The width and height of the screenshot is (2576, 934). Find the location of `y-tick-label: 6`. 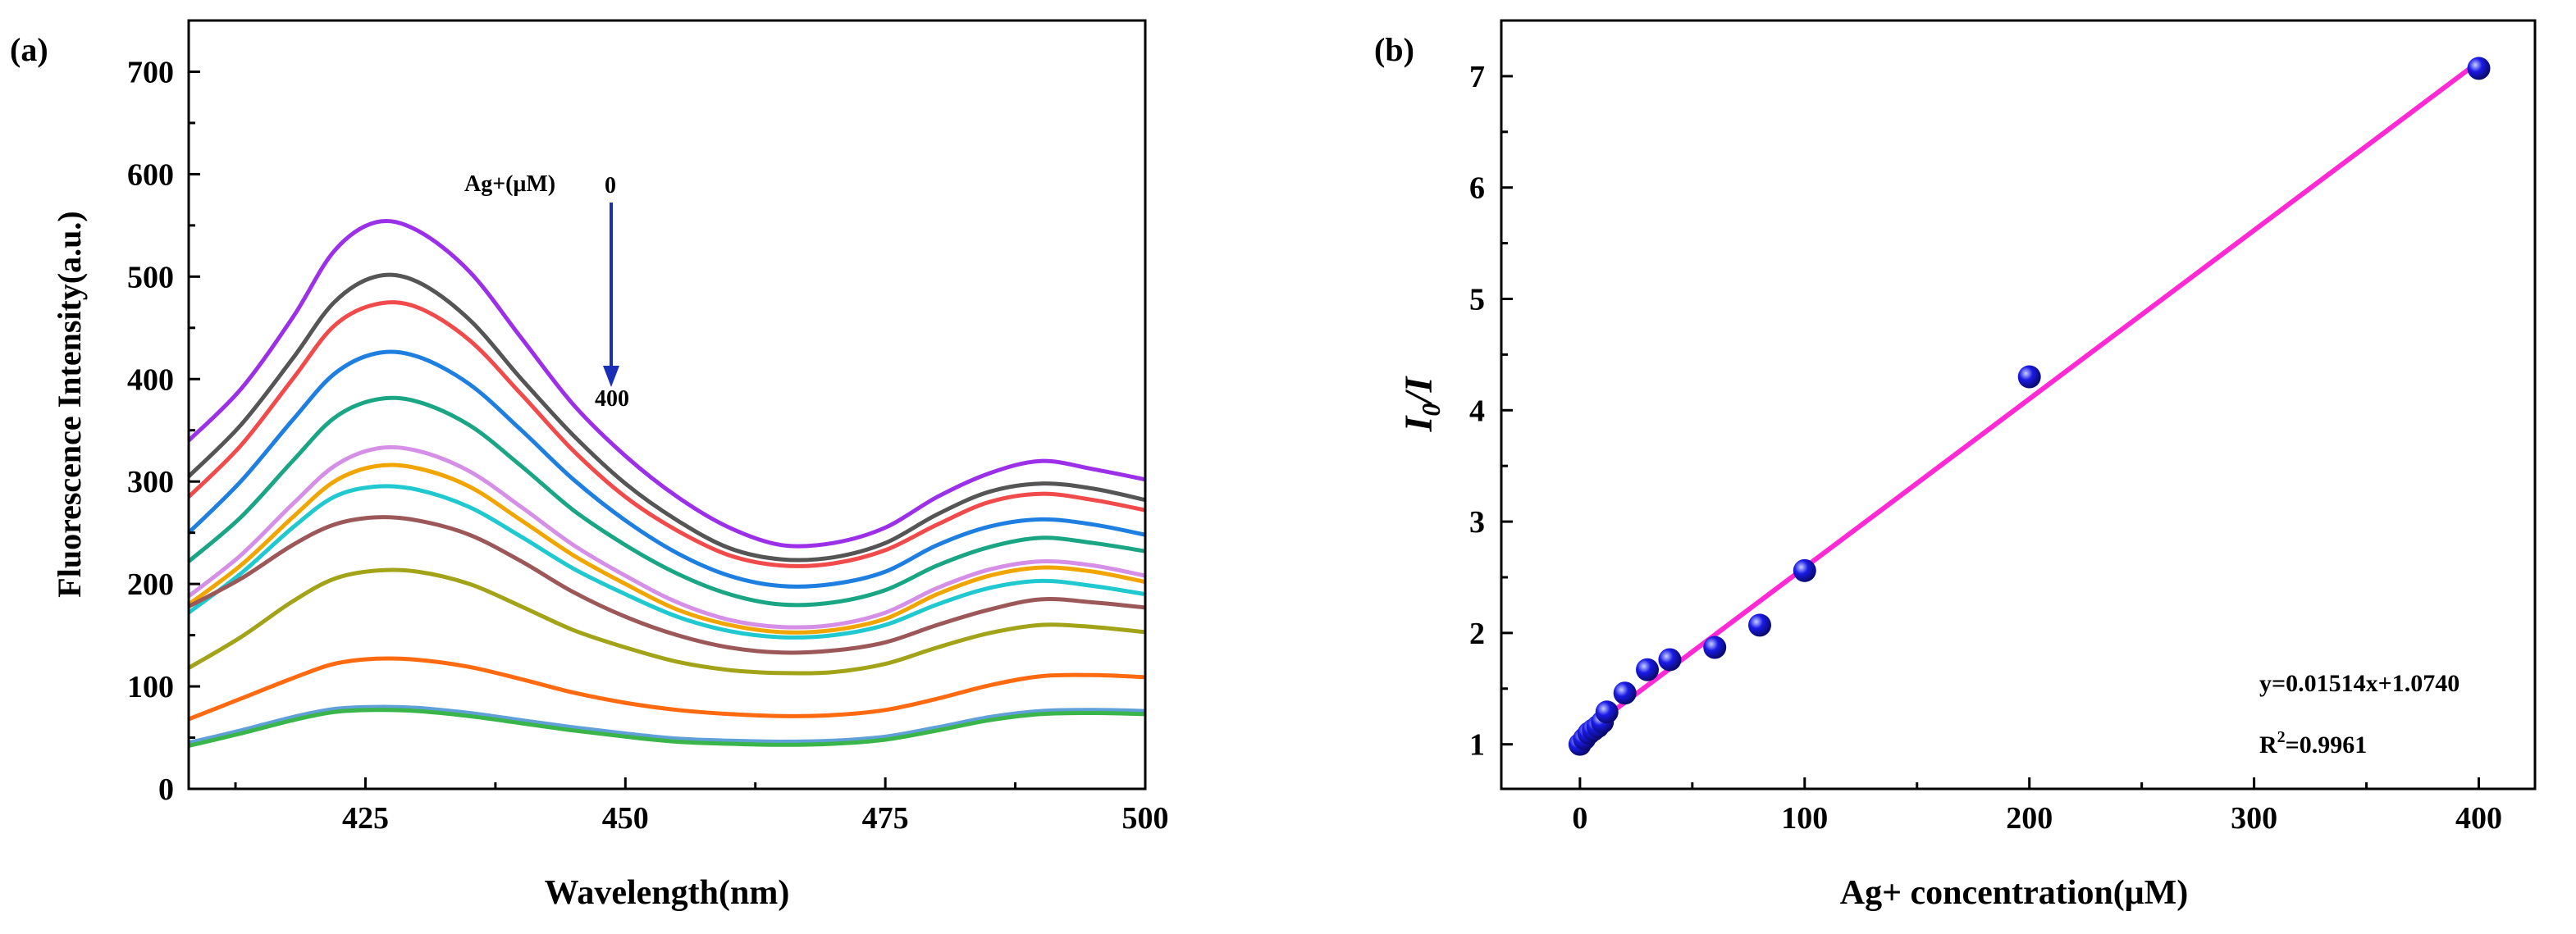

y-tick-label: 6 is located at coordinates (1477, 189).